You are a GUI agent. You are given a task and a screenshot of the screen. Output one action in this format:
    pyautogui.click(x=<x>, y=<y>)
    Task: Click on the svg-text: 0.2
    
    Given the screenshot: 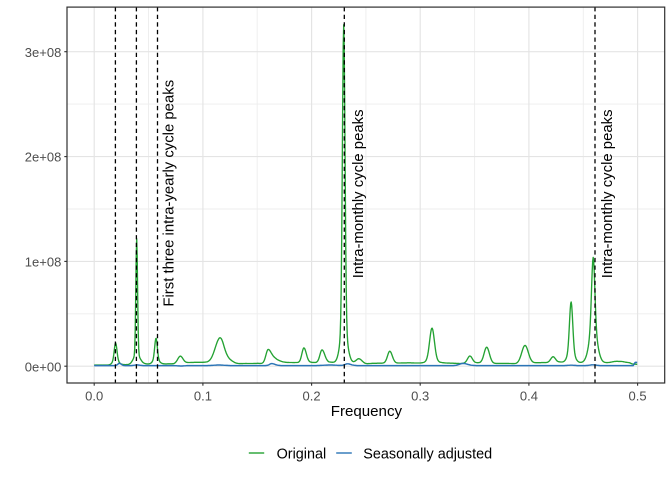 What is the action you would take?
    pyautogui.click(x=312, y=396)
    